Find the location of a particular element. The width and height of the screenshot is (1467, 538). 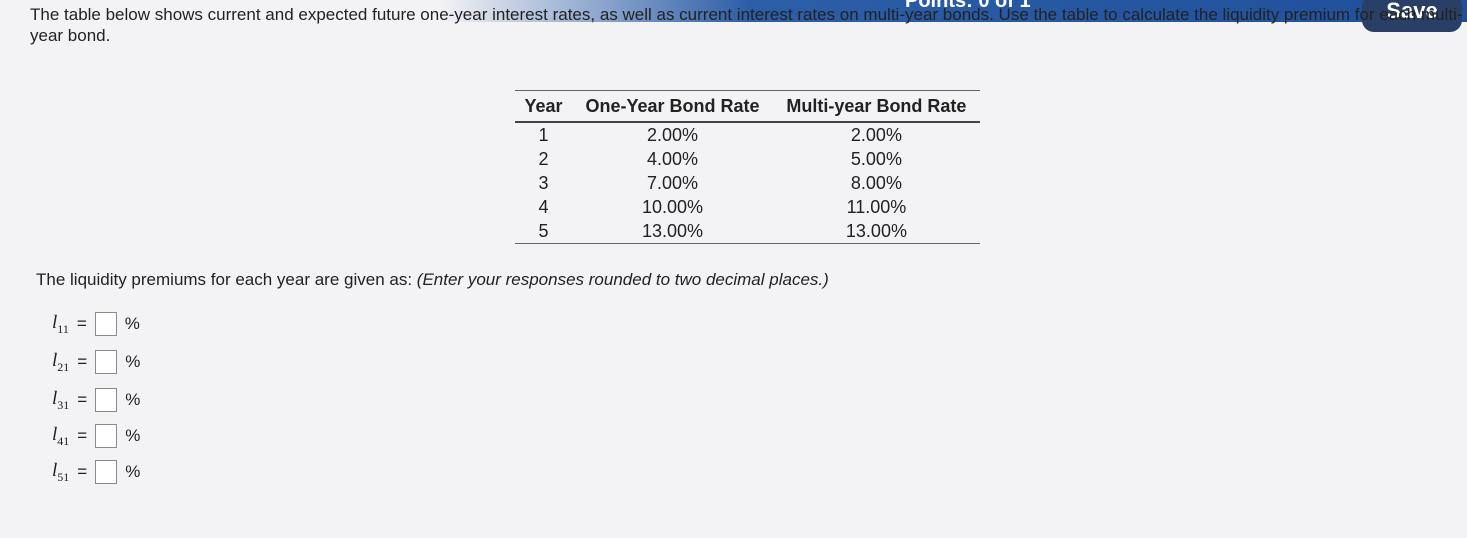

answer-row: l51 =% is located at coordinates (96, 472).